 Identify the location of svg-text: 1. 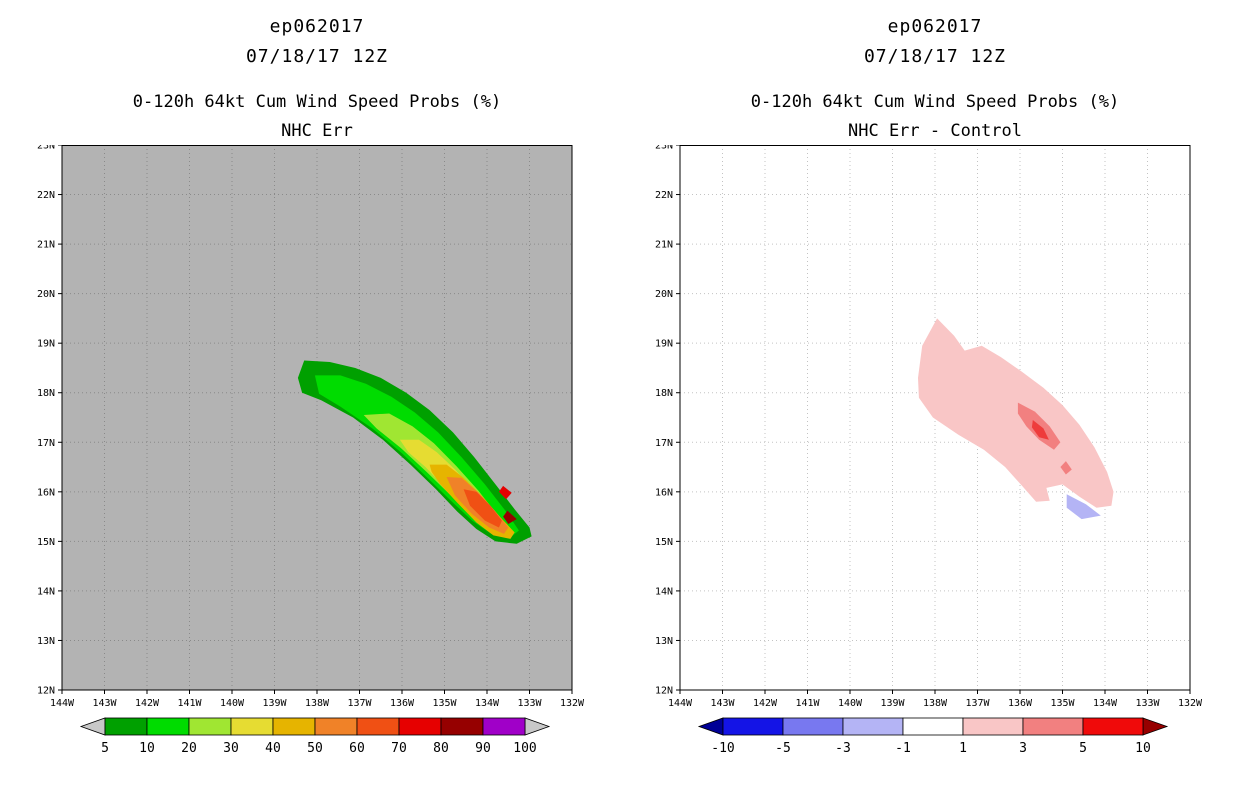
(963, 748).